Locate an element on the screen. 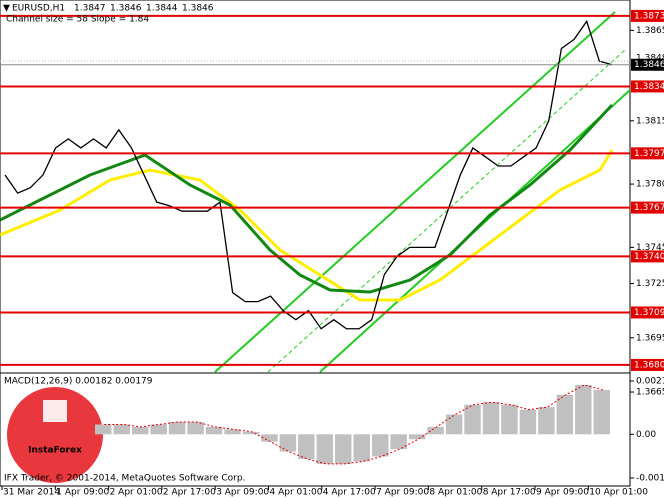  level-label: 1.3767 is located at coordinates (649, 208).